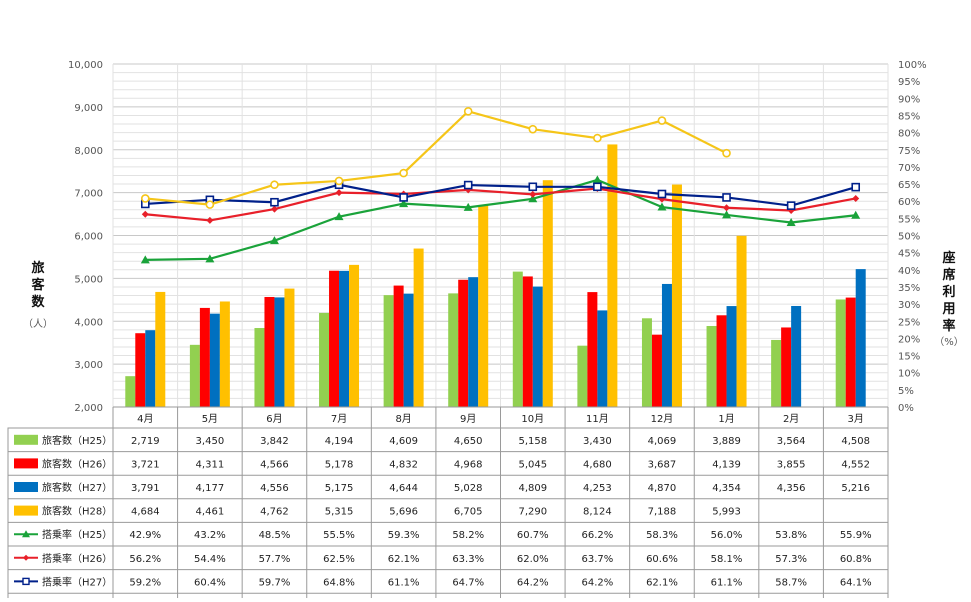 The width and height of the screenshot is (971, 602). What do you see at coordinates (532, 464) in the screenshot?
I see `data-label: 5,045` at bounding box center [532, 464].